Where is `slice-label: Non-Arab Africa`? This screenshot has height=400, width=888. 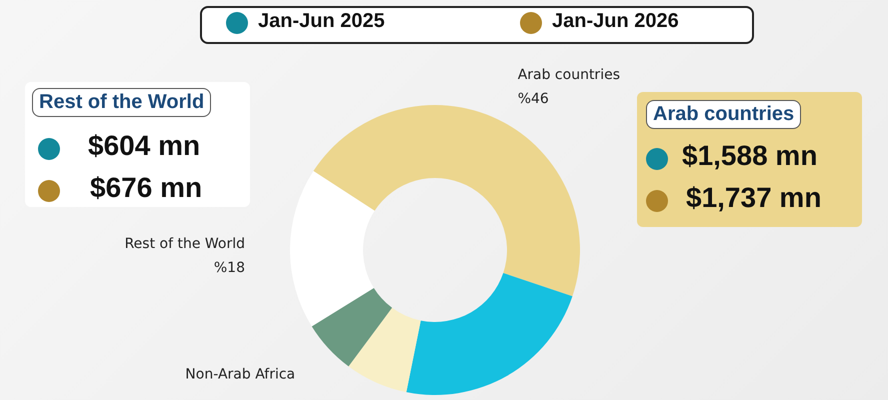
slice-label: Non-Arab Africa is located at coordinates (240, 374).